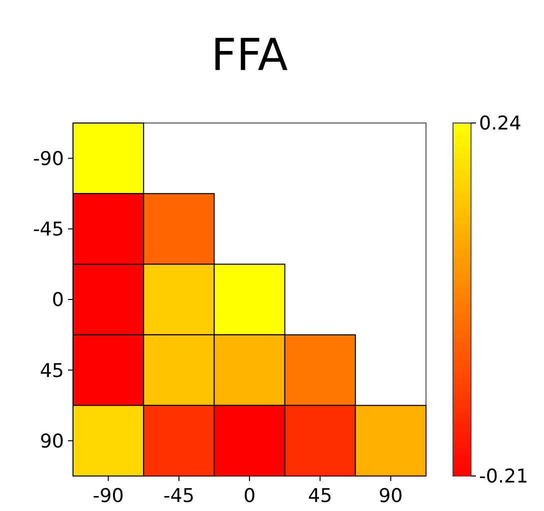  I want to click on x-tick-label: 45, so click(320, 496).